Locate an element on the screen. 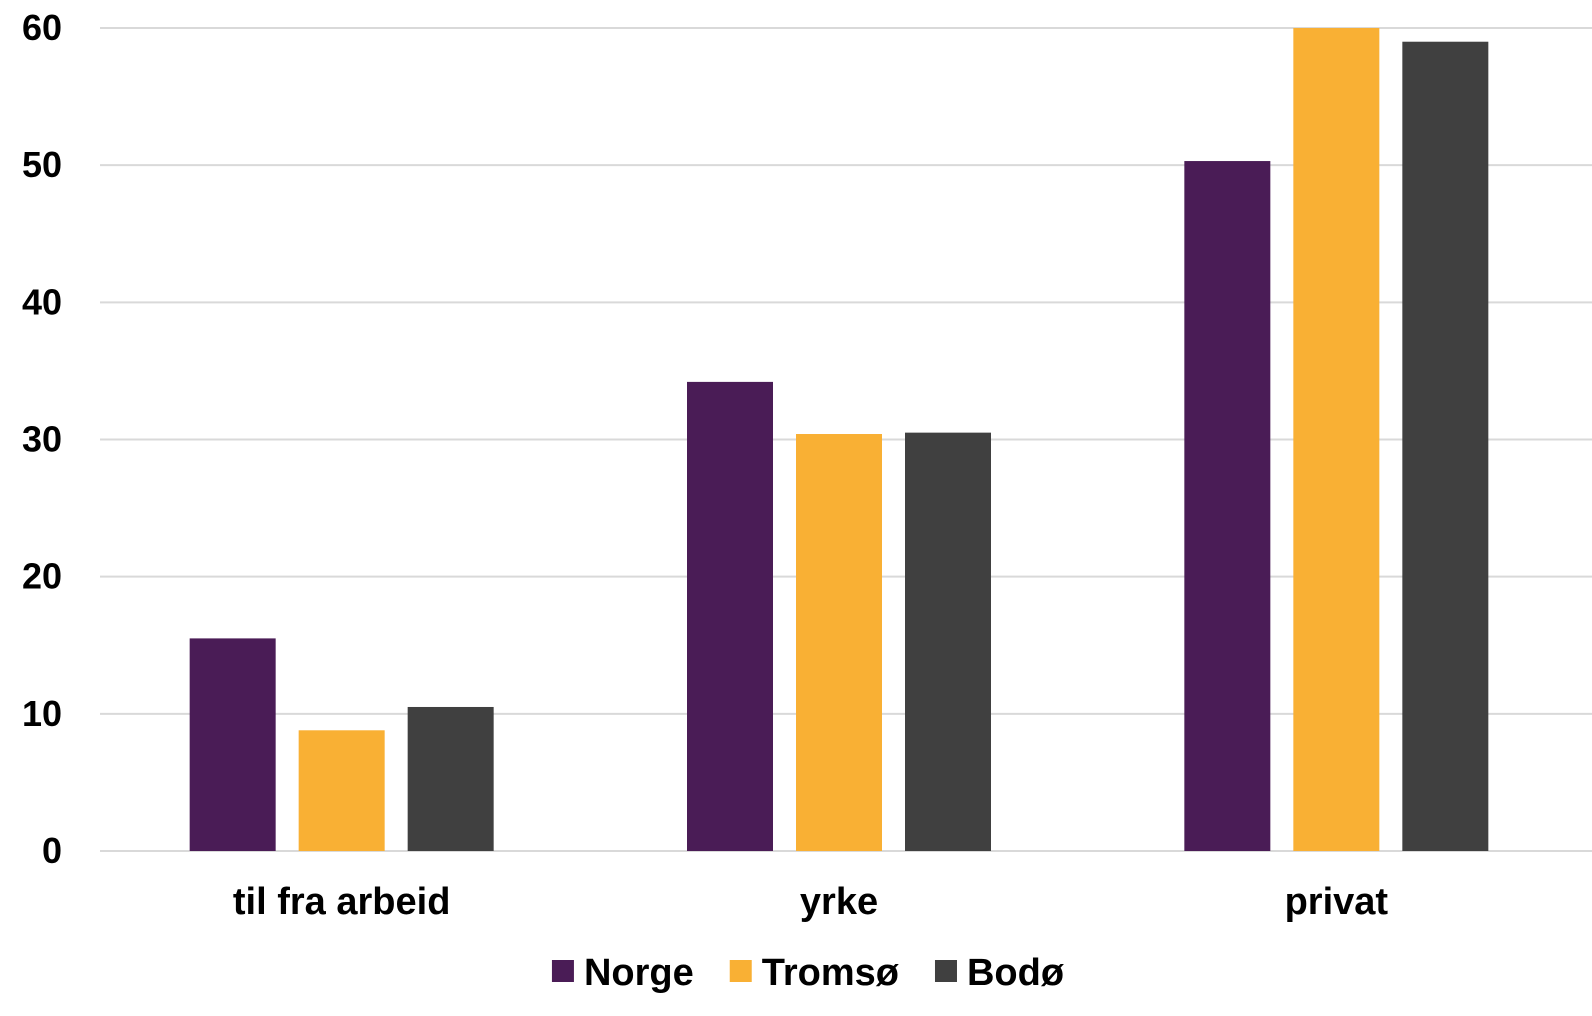  bar-troms-privat is located at coordinates (1336, 439).